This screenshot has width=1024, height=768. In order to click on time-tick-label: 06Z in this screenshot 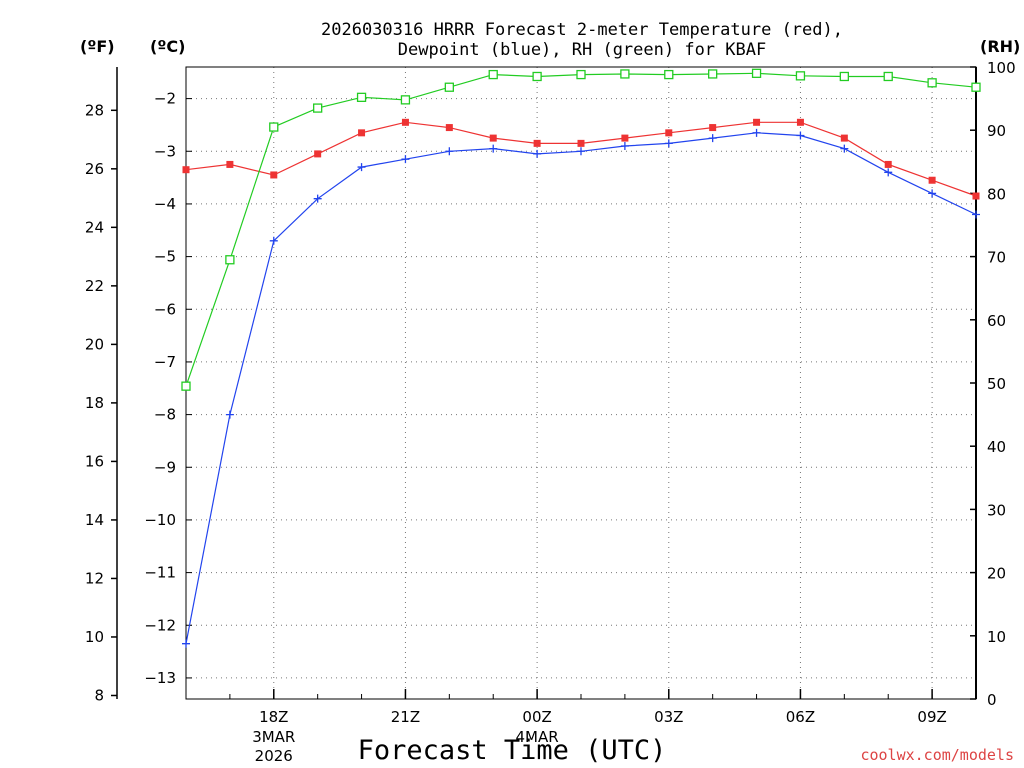, I will do `click(800, 717)`.